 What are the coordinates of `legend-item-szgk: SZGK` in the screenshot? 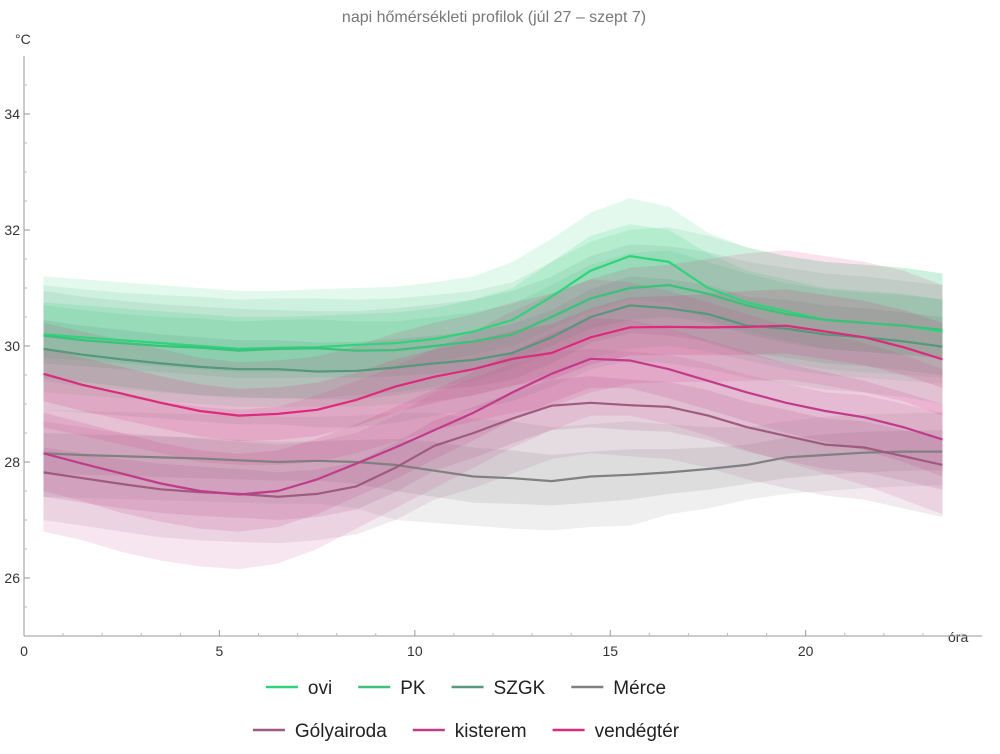 It's located at (498, 688).